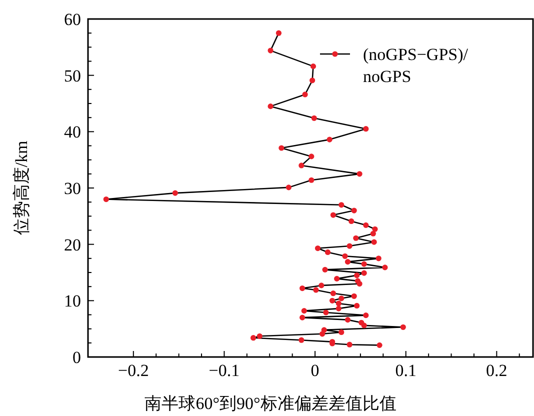 This screenshot has height=416, width=534. I want to click on y-tick-label: 50, so click(72, 76).